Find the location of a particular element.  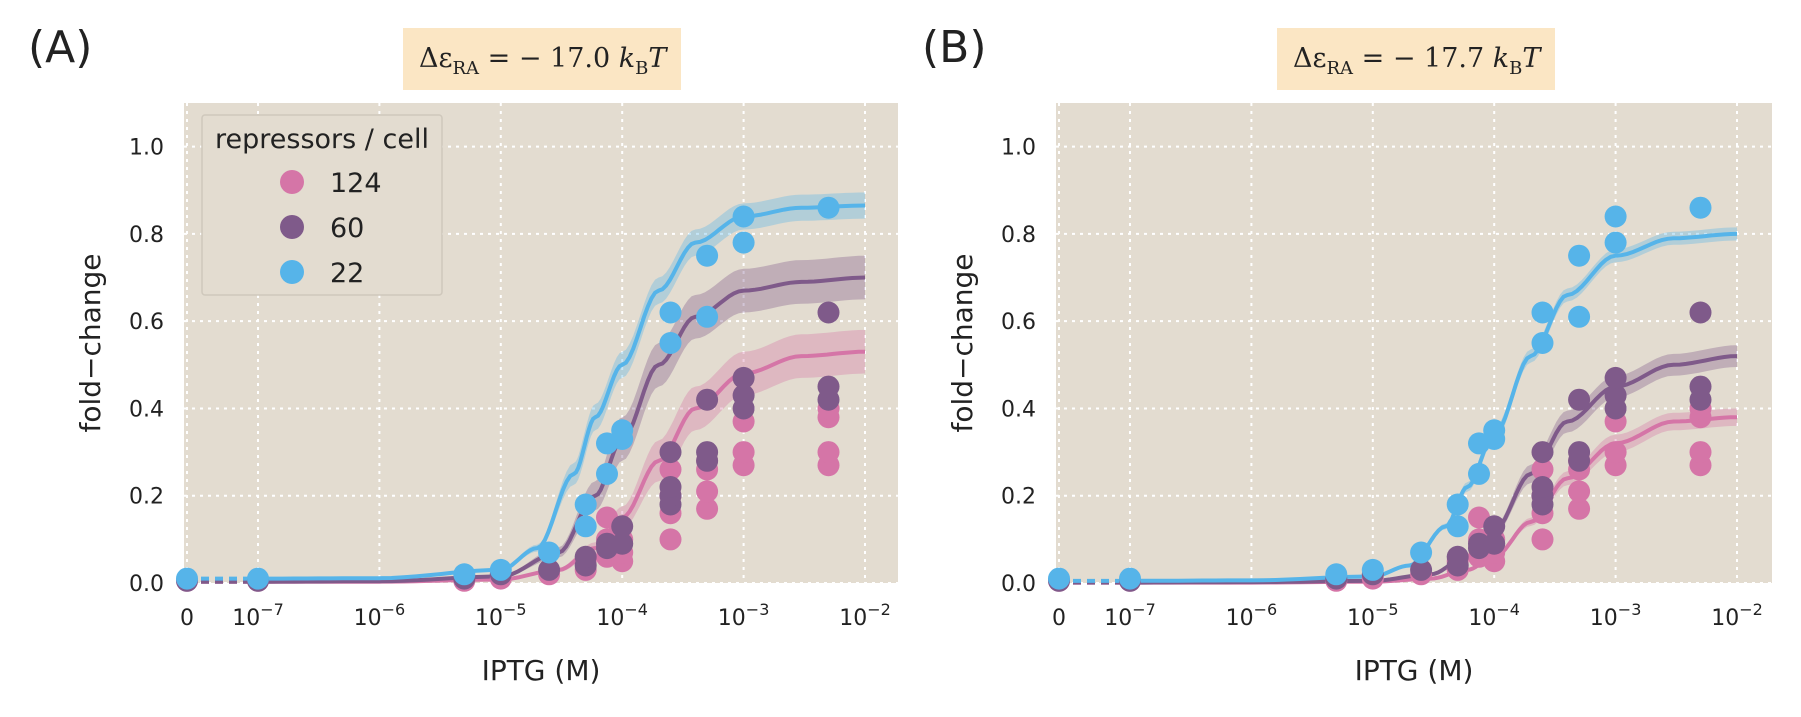

legend-label-60: 60 is located at coordinates (347, 228).